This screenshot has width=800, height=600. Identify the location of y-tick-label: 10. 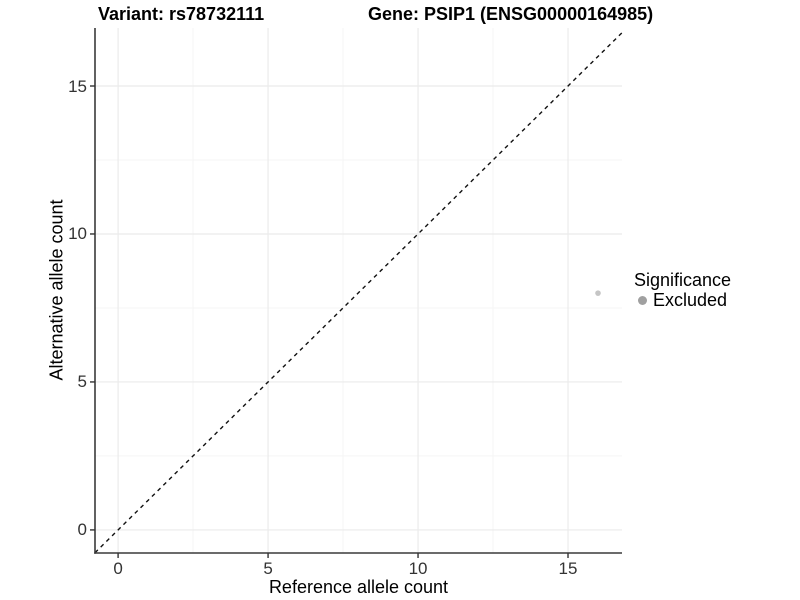
(77, 234).